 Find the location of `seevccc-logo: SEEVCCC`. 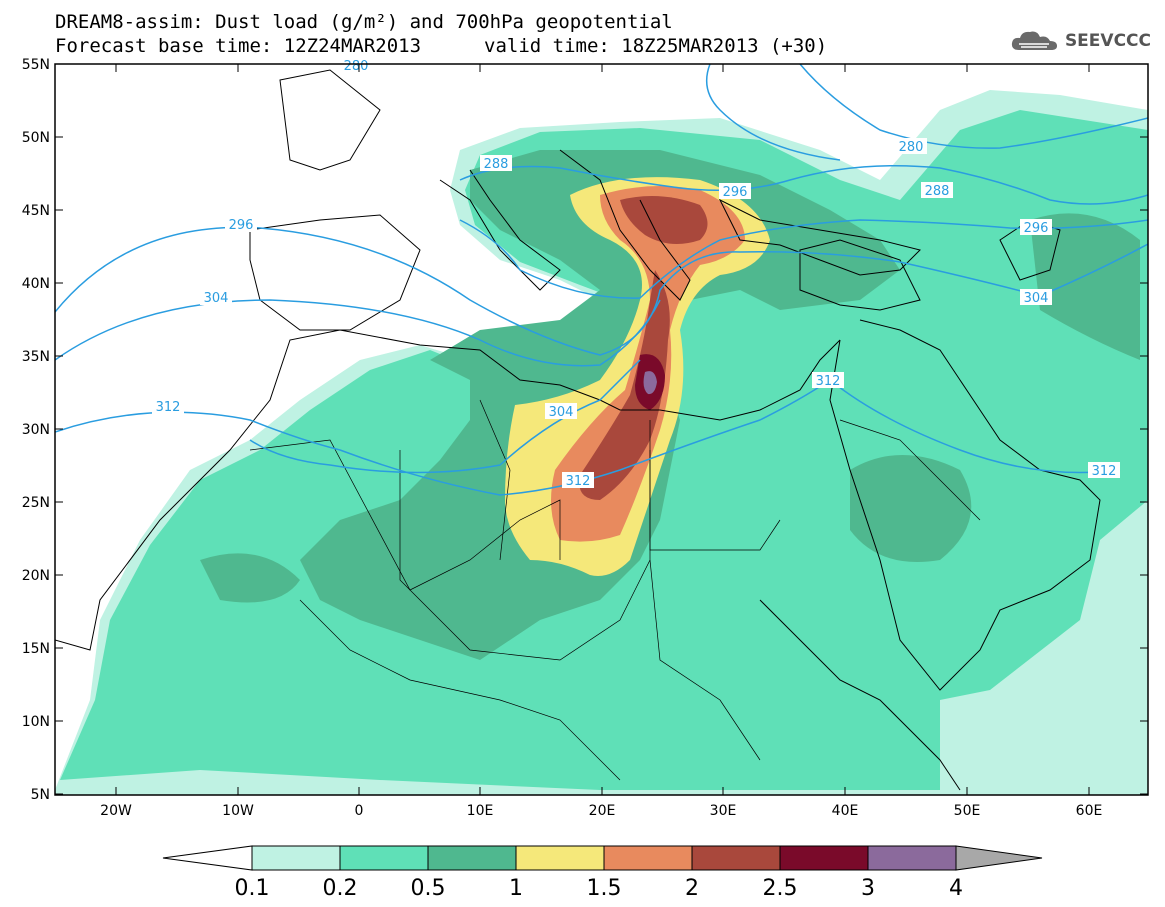

seevccc-logo: SEEVCCC is located at coordinates (1080, 41).